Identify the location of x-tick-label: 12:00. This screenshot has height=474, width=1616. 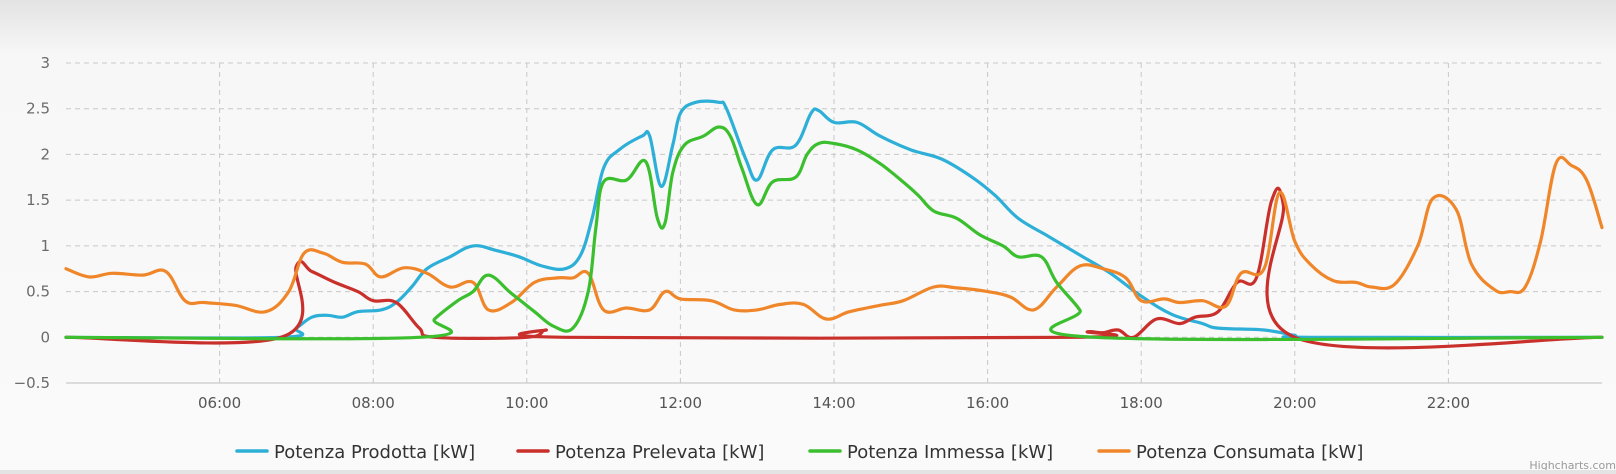
(680, 403).